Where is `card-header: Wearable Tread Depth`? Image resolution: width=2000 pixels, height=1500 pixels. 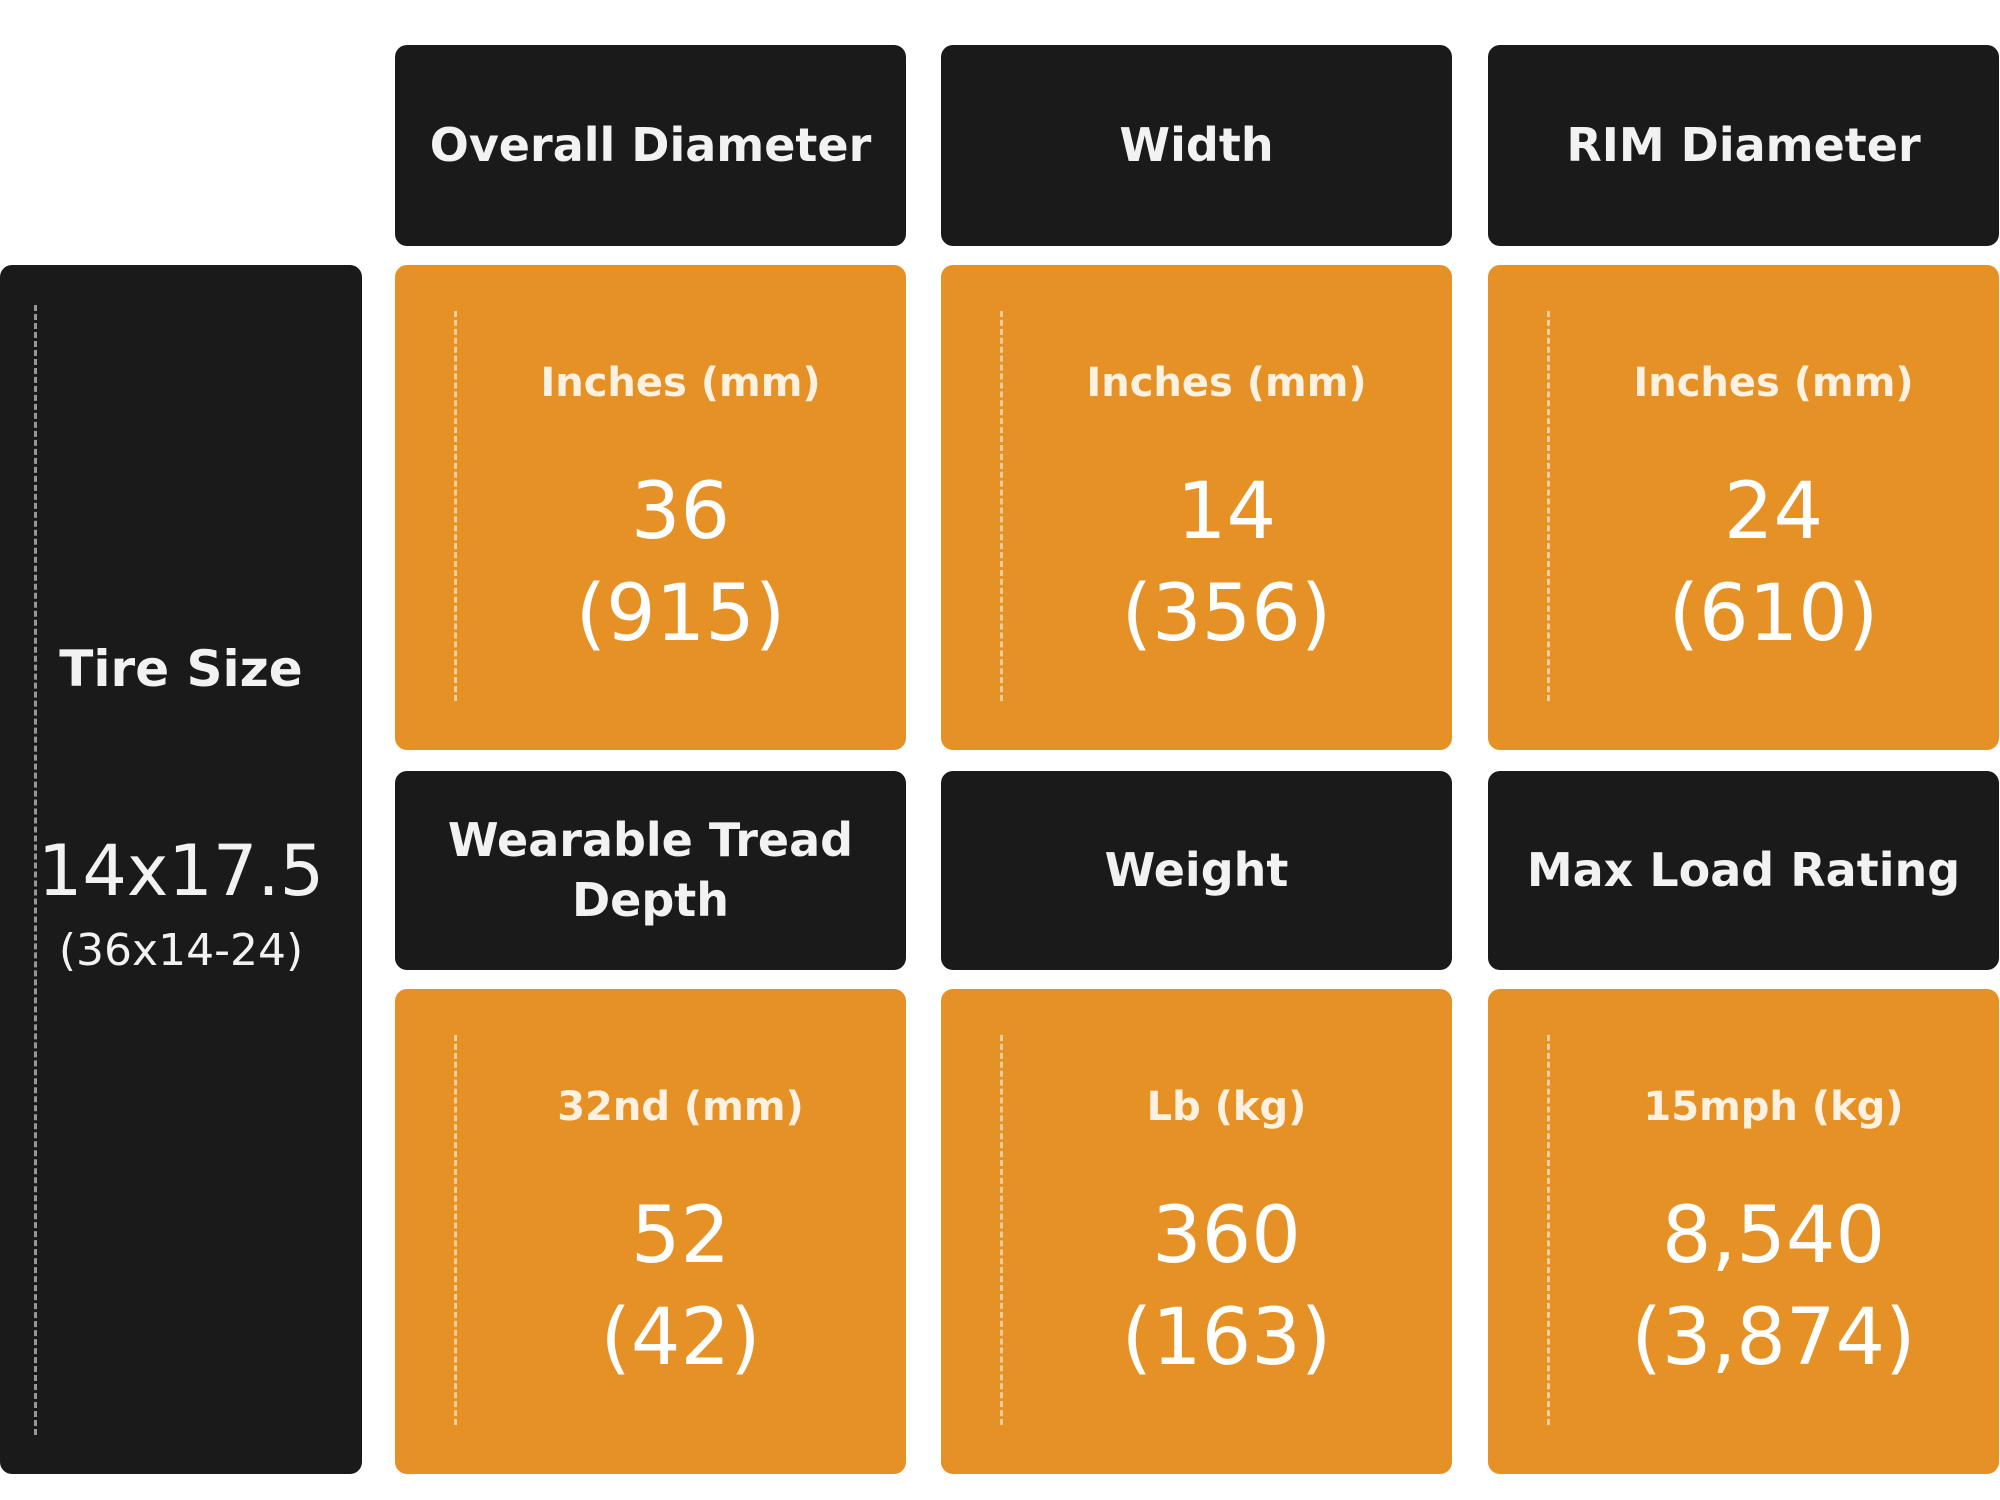
card-header: Wearable Tread Depth is located at coordinates (650, 870).